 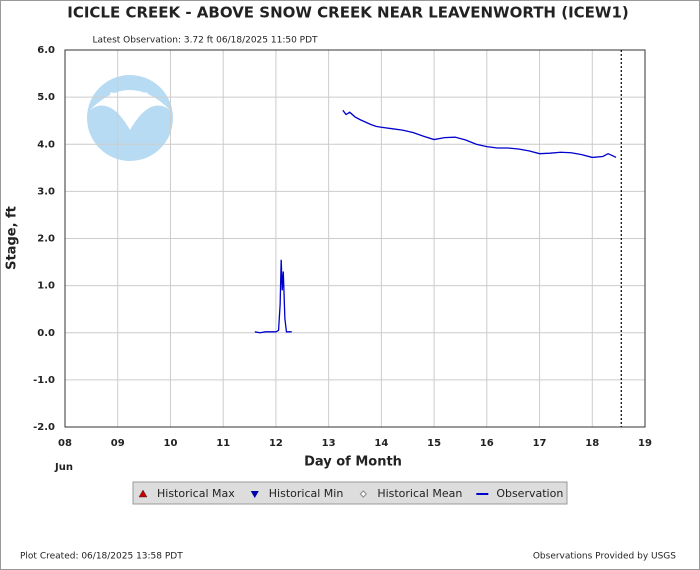 I want to click on x-axis-sublabel: Jun, so click(x=63, y=467).